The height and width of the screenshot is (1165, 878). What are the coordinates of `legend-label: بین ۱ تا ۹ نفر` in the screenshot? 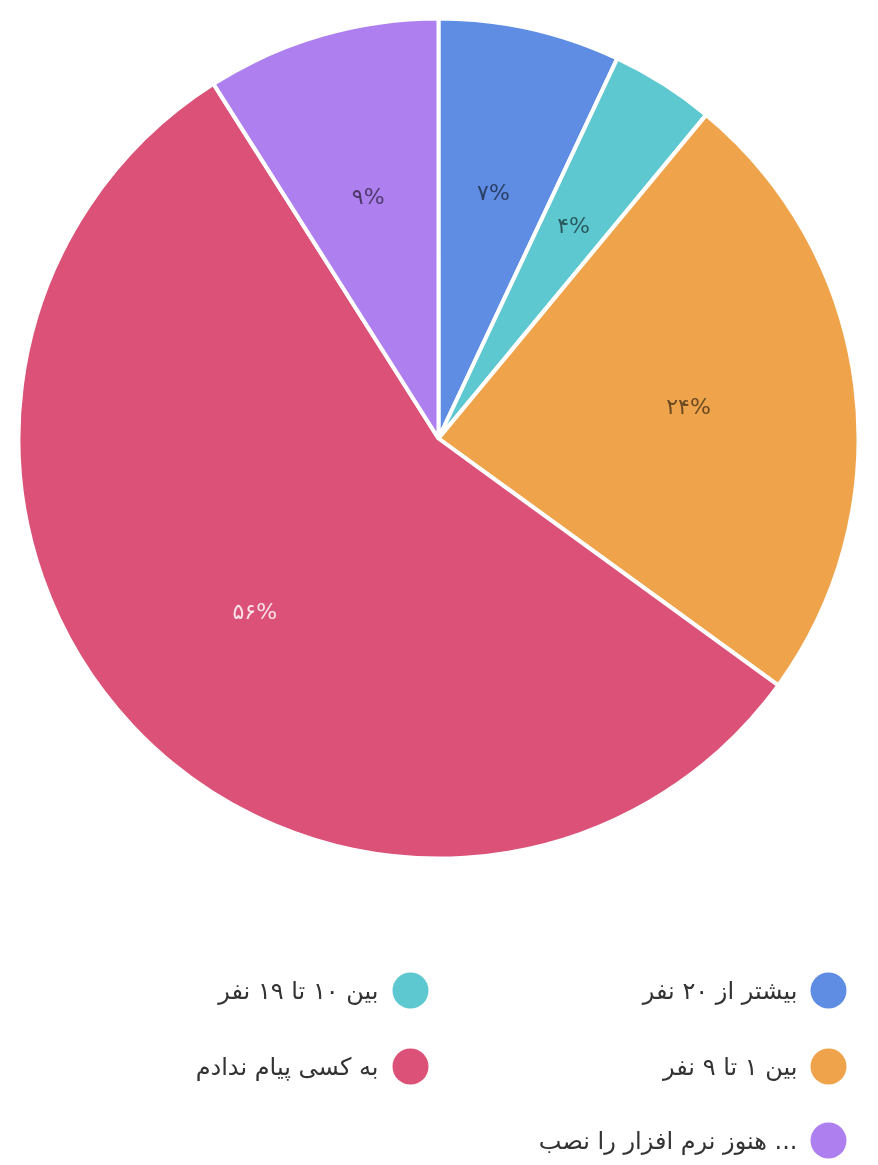 It's located at (729, 1066).